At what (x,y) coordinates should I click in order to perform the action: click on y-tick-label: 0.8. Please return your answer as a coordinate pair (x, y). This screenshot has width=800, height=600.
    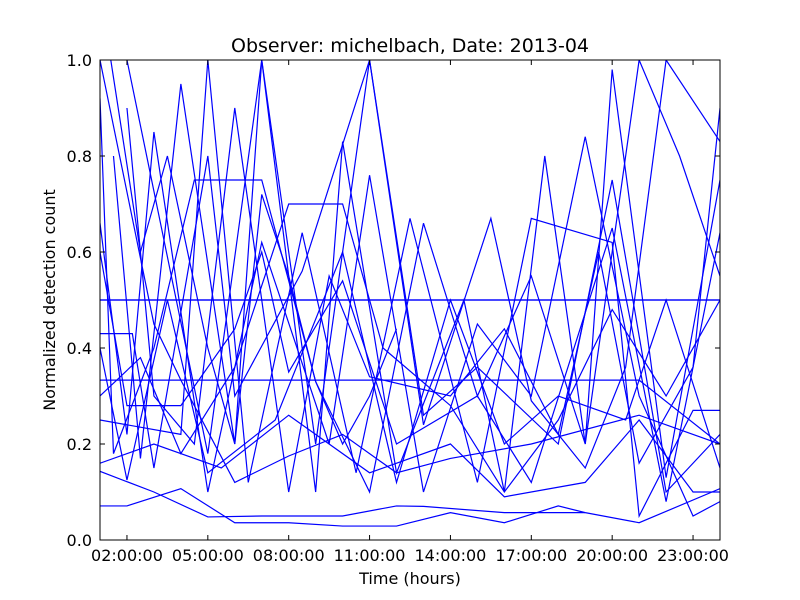
    Looking at the image, I should click on (79, 156).